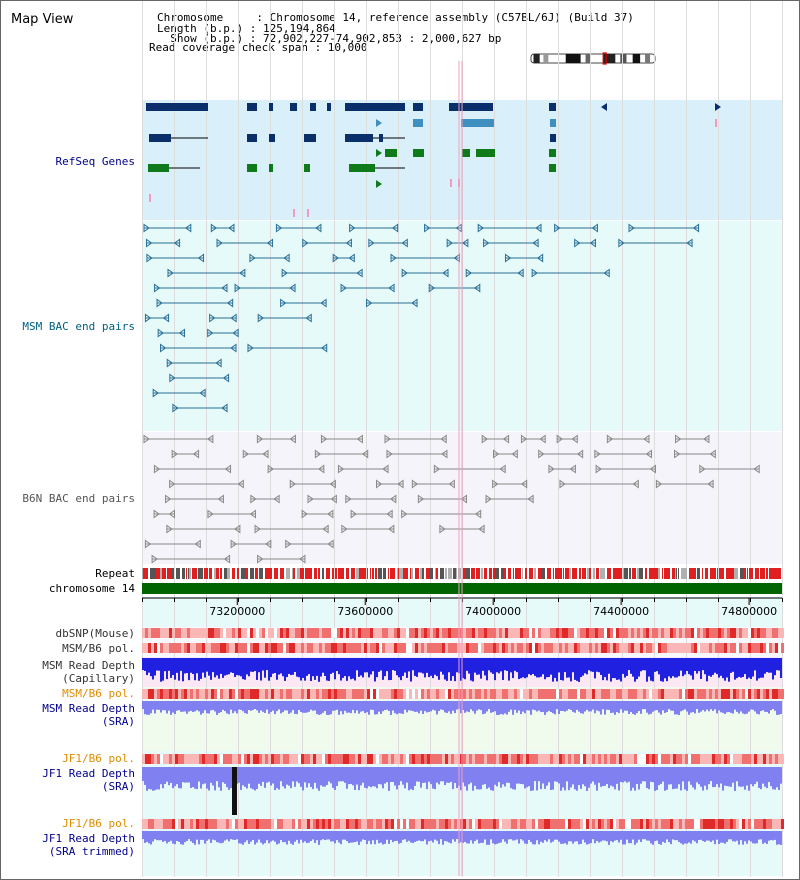 The image size is (800, 880). Describe the element at coordinates (150, 198) in the screenshot. I see `gene-marker` at that location.